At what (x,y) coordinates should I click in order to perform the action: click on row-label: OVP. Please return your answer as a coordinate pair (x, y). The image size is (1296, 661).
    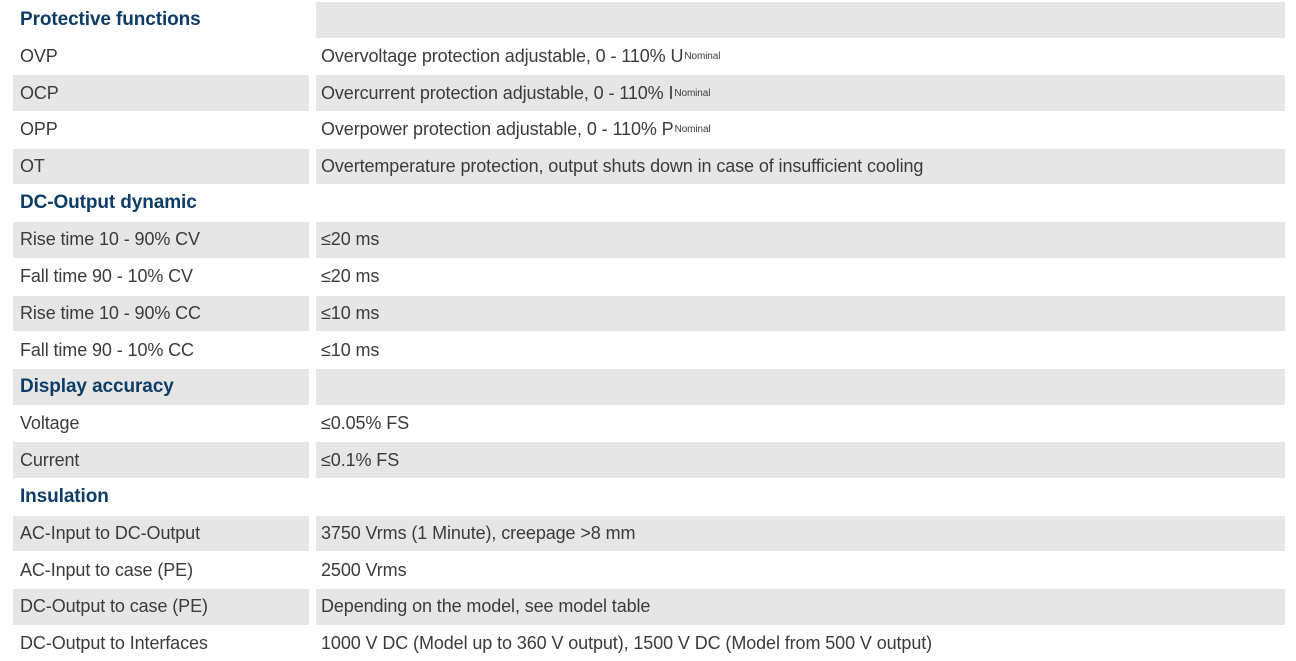
    Looking at the image, I should click on (39, 56).